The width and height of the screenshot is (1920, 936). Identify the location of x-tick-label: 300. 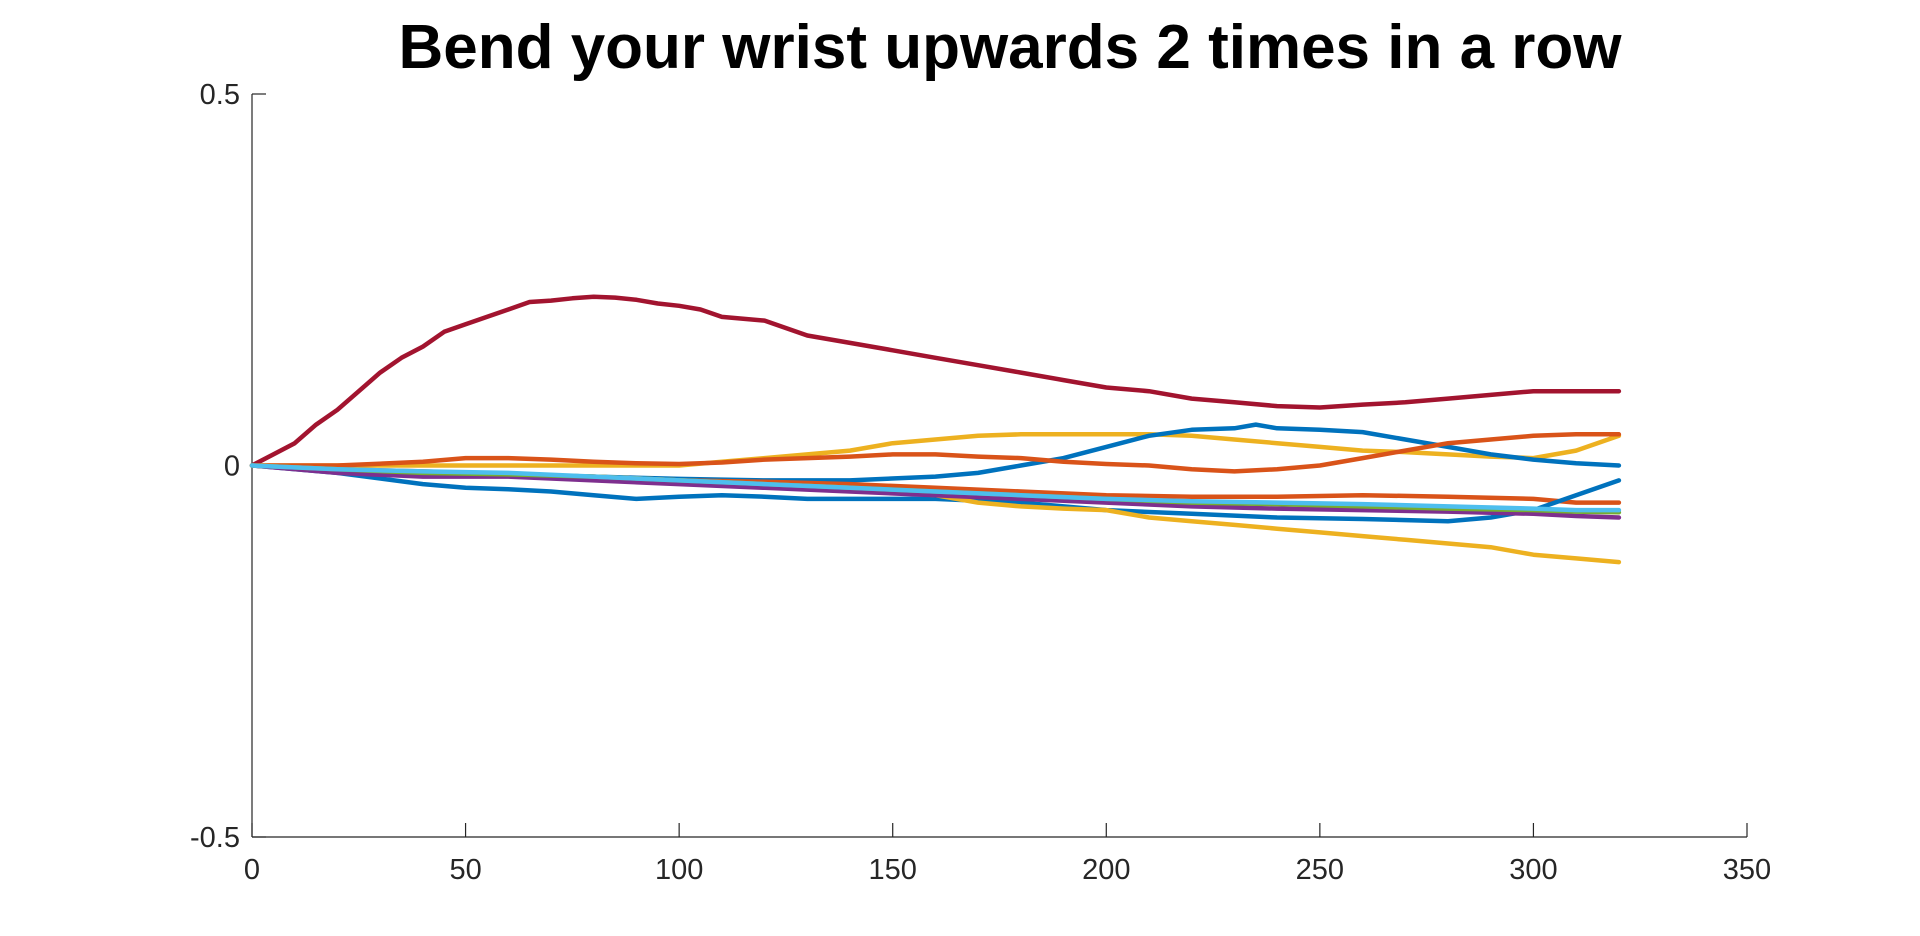
(1533, 870).